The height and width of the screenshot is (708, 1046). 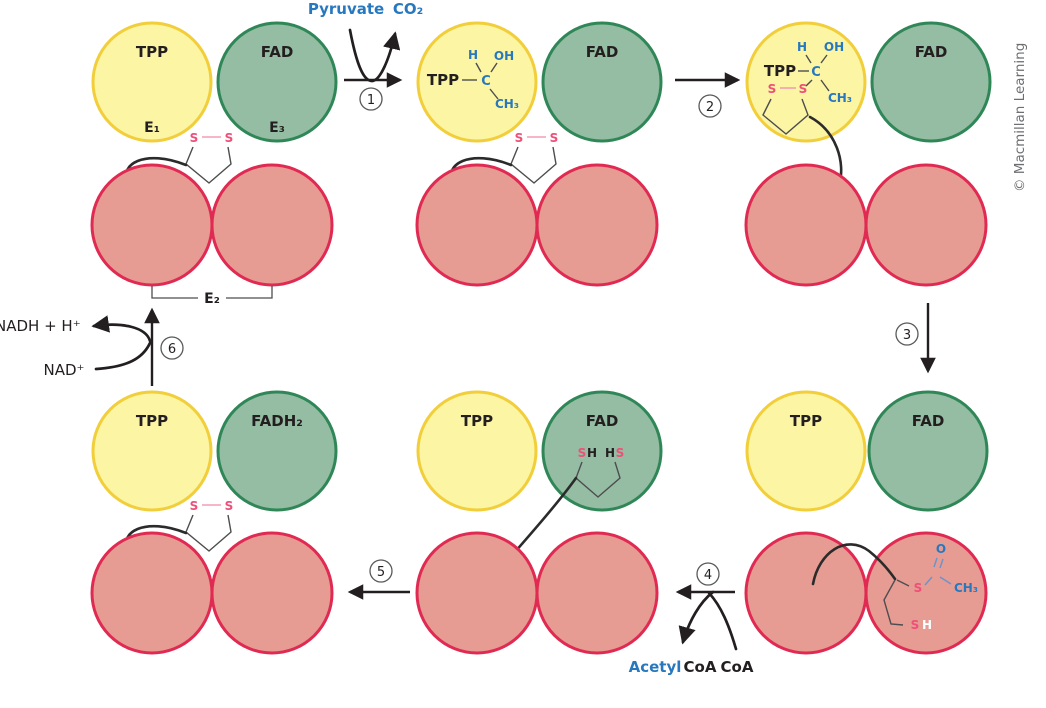 What do you see at coordinates (655, 667) in the screenshot?
I see `acetyl-label: Acetyl` at bounding box center [655, 667].